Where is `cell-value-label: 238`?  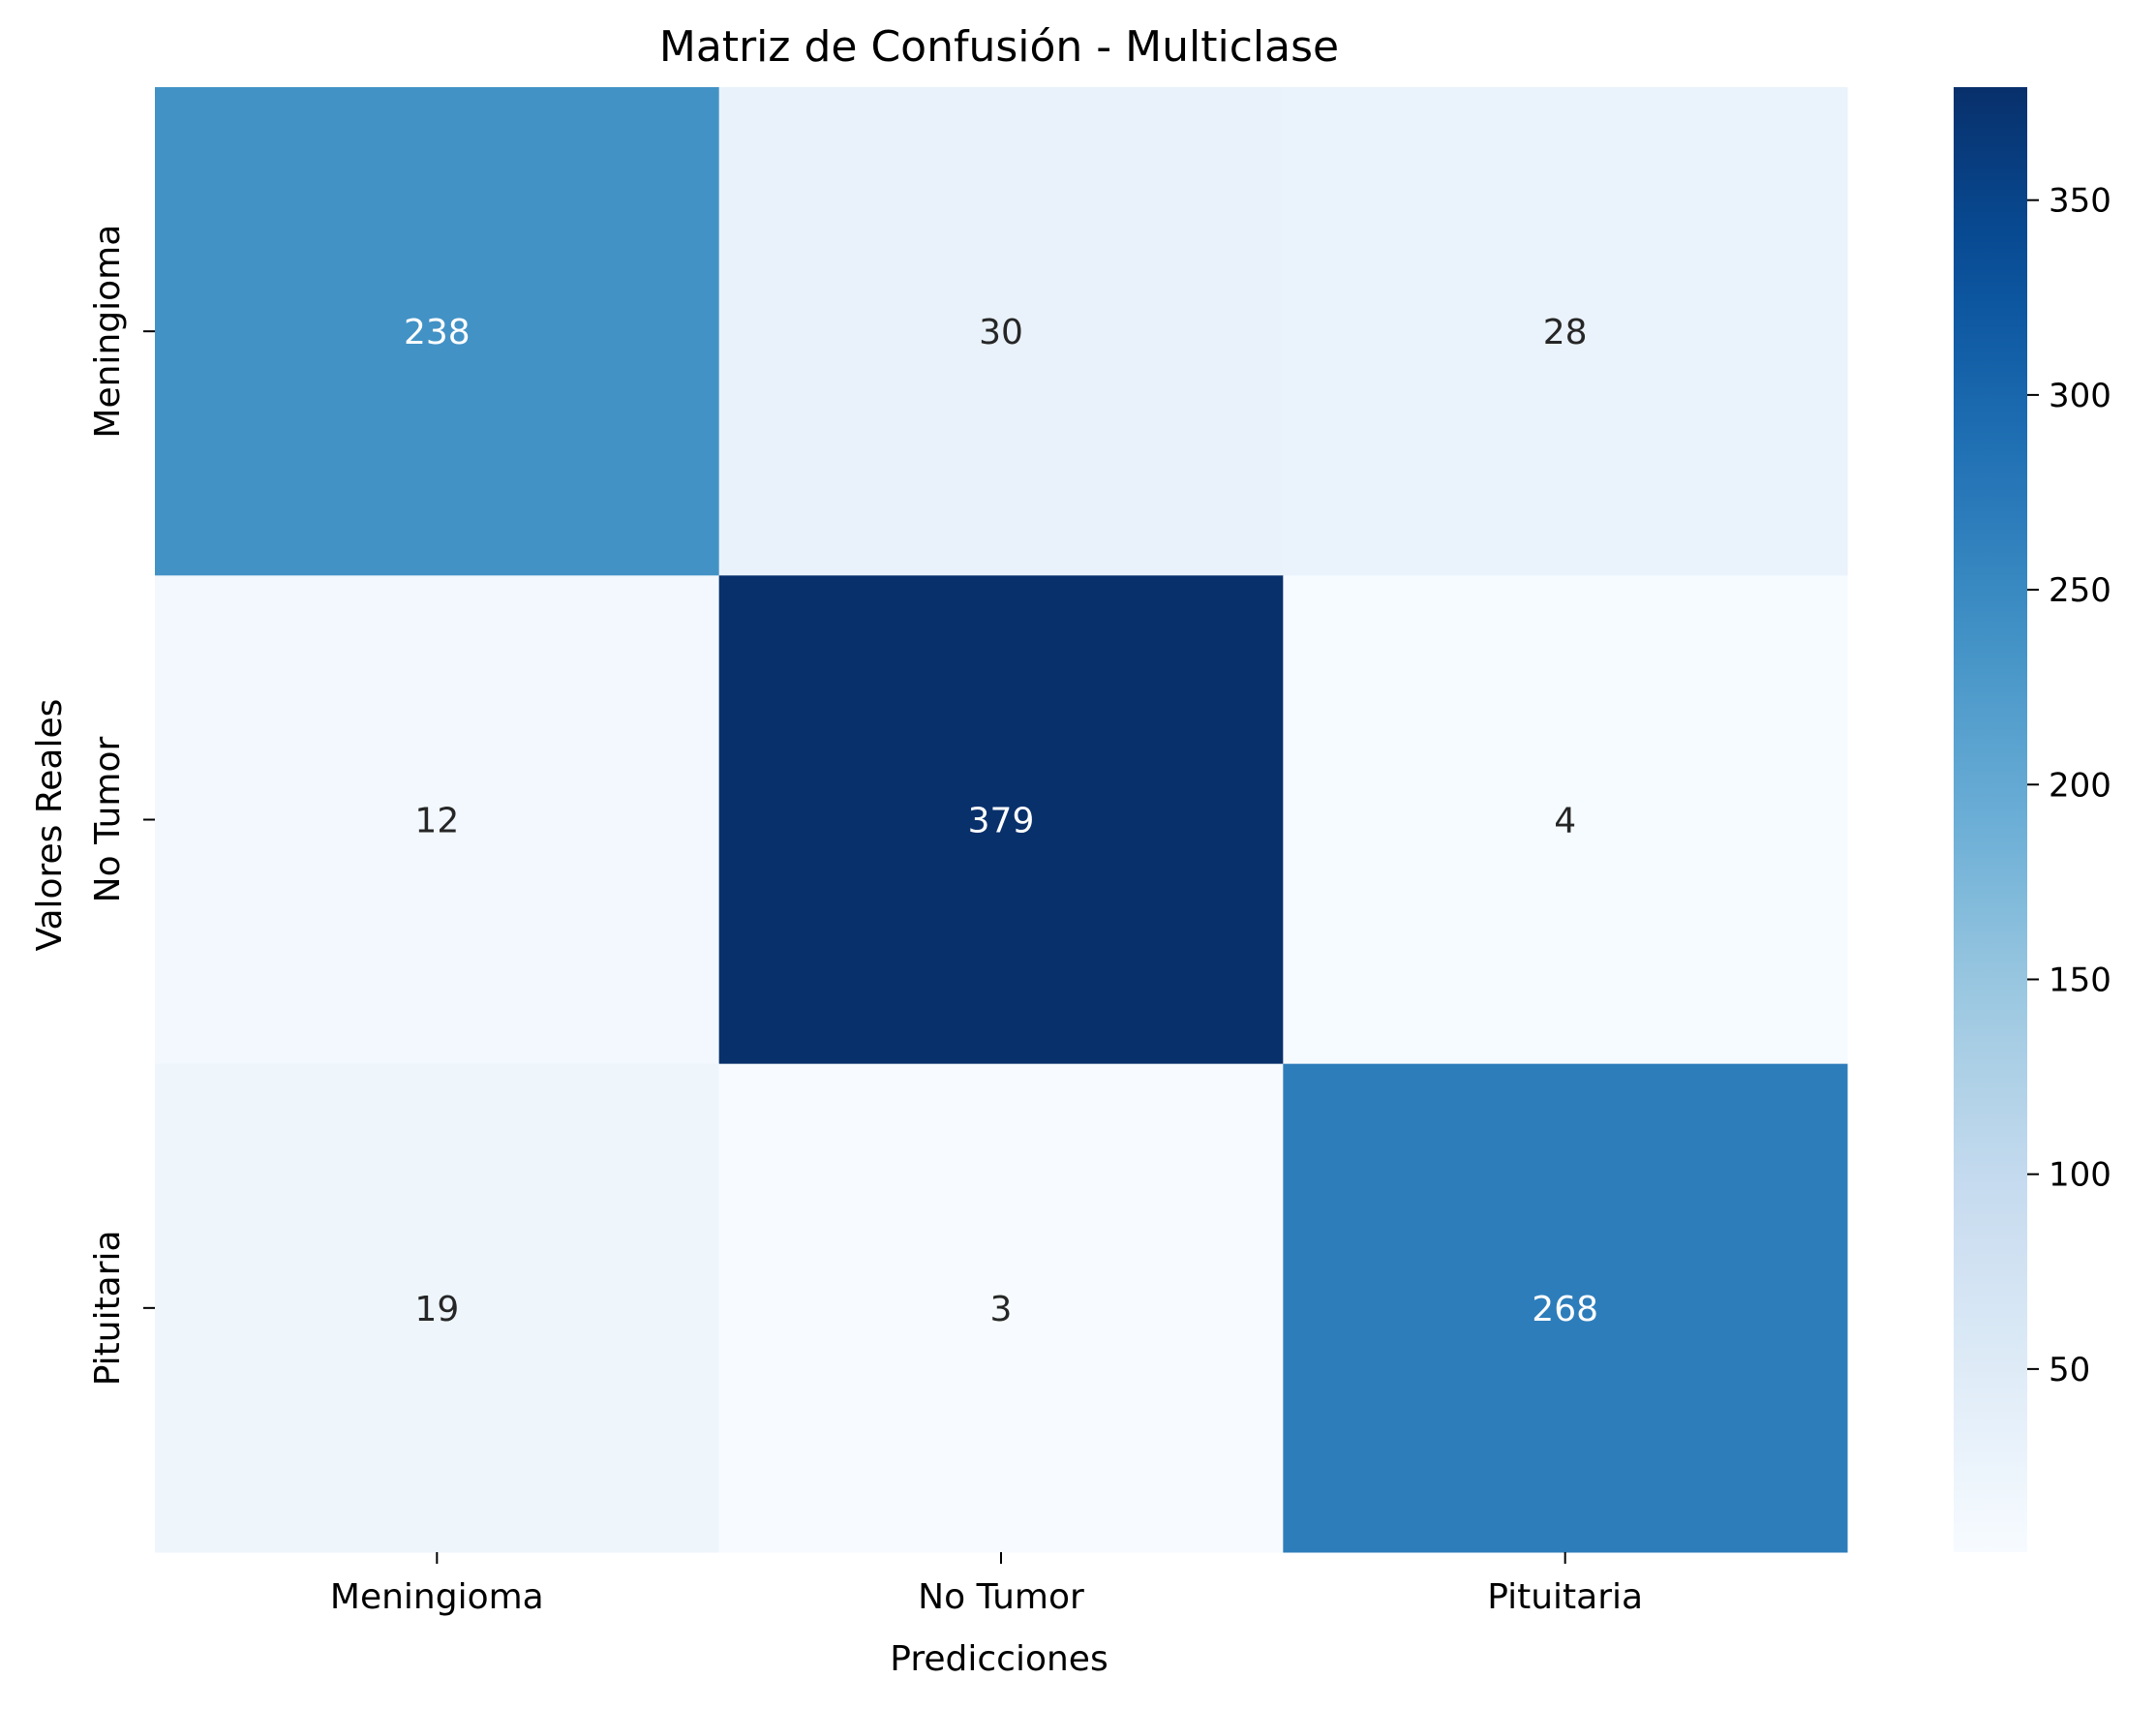 cell-value-label: 238 is located at coordinates (438, 333).